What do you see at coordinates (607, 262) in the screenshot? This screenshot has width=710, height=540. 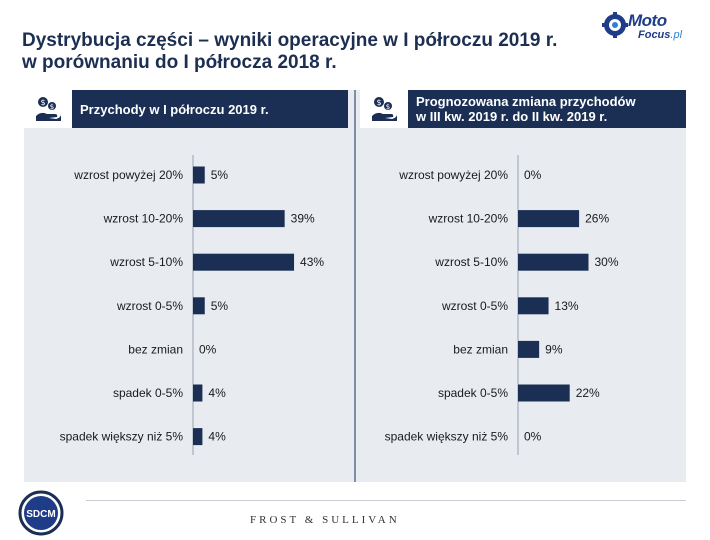 I see `right-chart-value-label: 30%` at bounding box center [607, 262].